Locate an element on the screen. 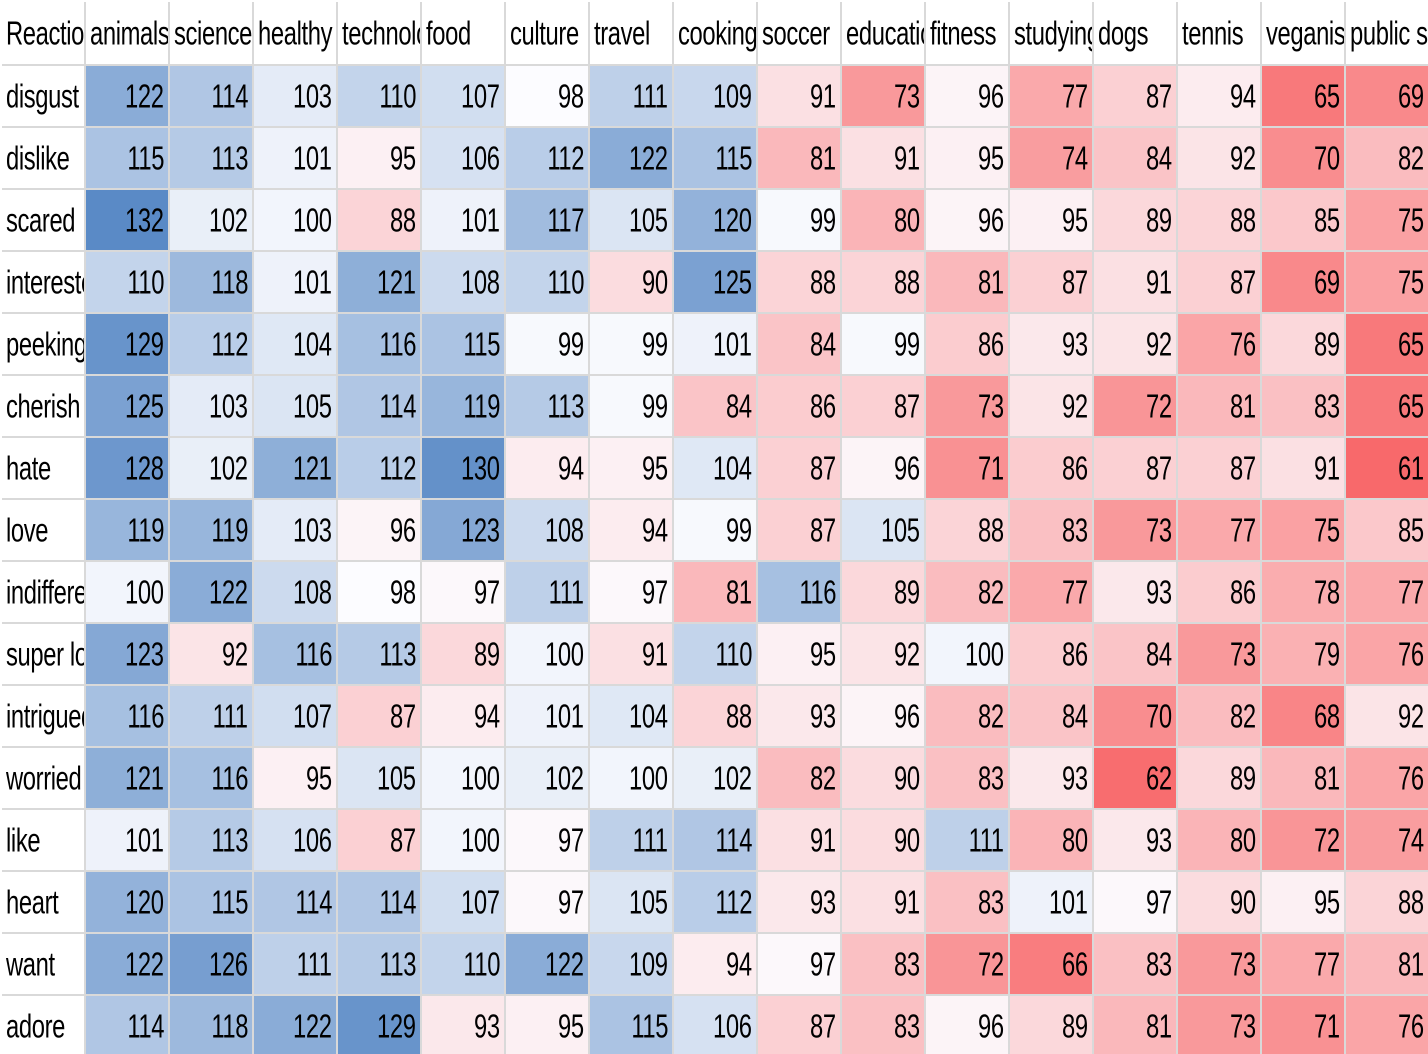  row-label-peeking: peeking is located at coordinates (44, 345).